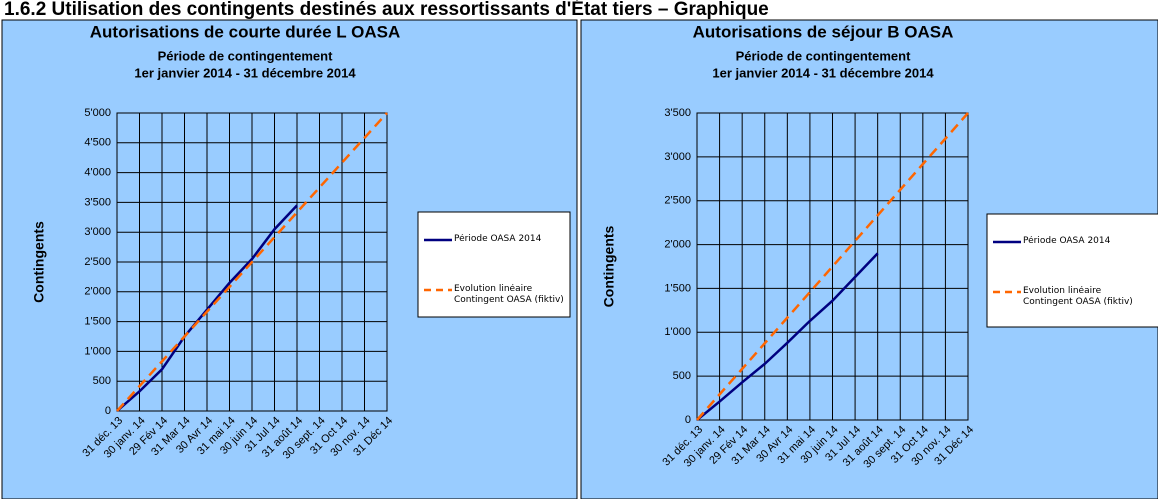 The height and width of the screenshot is (499, 1158). I want to click on y-tick-label: 4'500, so click(97, 143).